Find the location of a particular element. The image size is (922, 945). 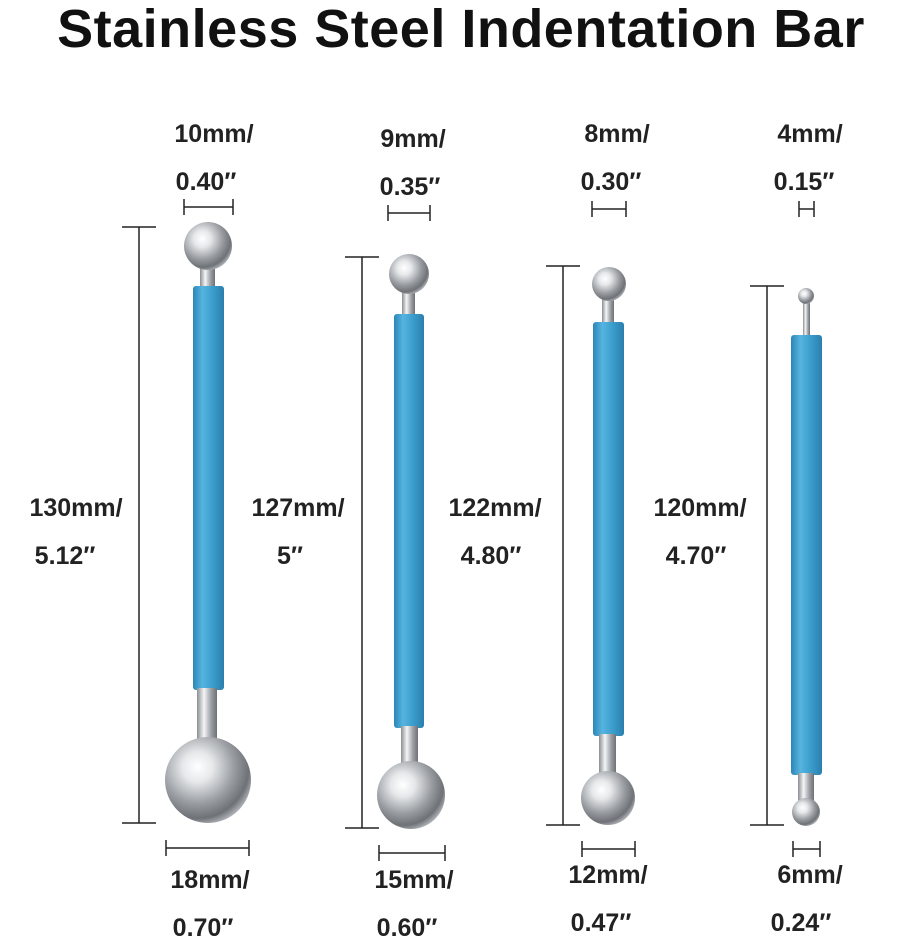

top-ball-size-mm: 4mm/ is located at coordinates (810, 134).